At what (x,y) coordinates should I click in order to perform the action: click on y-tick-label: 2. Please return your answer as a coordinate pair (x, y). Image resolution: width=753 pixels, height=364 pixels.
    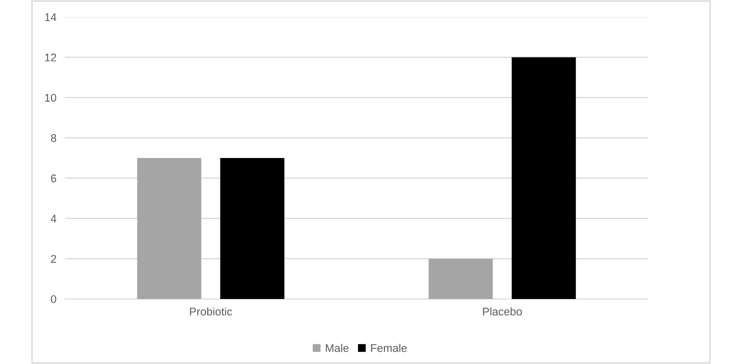
    Looking at the image, I should click on (53, 258).